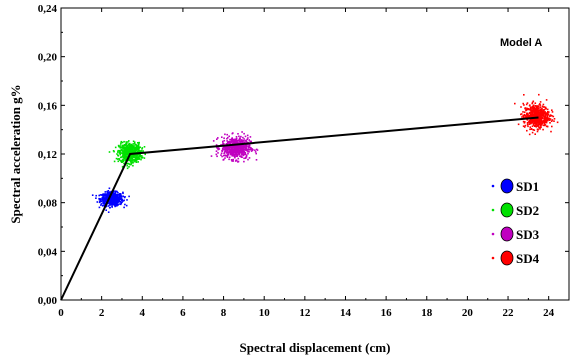  What do you see at coordinates (143, 313) in the screenshot?
I see `x-tick-label: 4` at bounding box center [143, 313].